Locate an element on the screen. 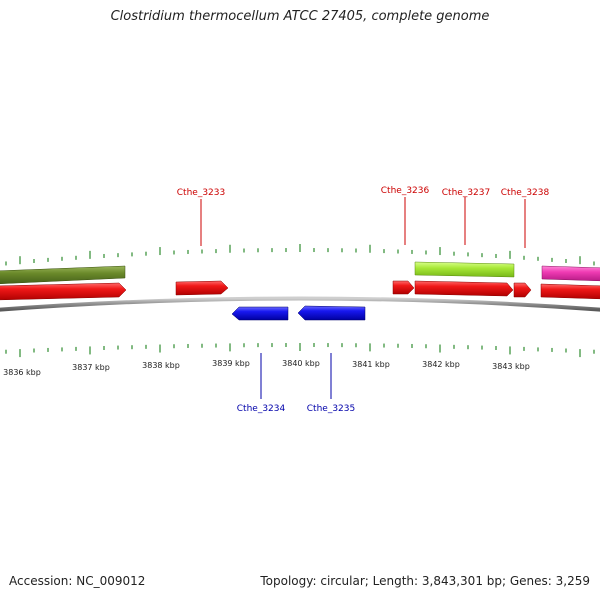 Image resolution: width=600 pixels, height=600 pixels. scale-label: 3836 kbp is located at coordinates (22, 372).